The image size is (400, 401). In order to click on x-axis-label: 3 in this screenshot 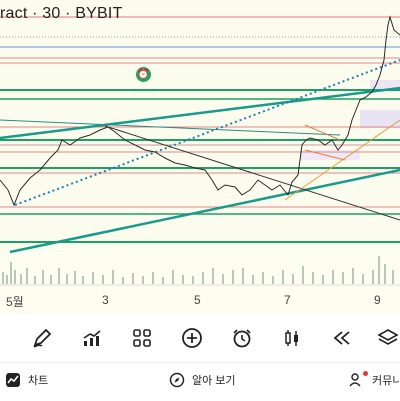, I will do `click(105, 300)`.